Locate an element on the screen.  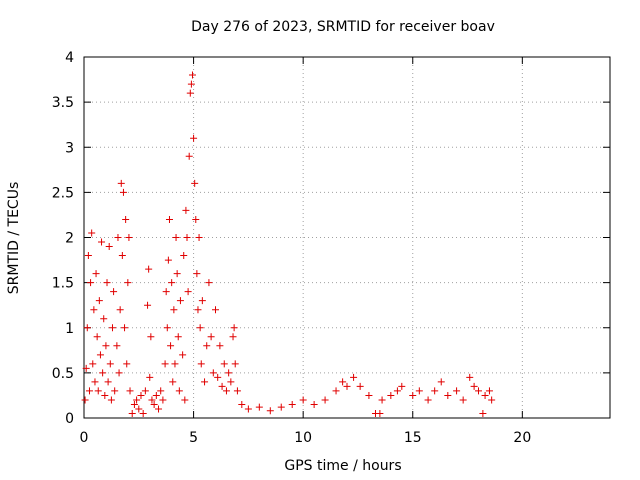
x-tick-labels: 0 5 10 15 20 is located at coordinates (306, 438).